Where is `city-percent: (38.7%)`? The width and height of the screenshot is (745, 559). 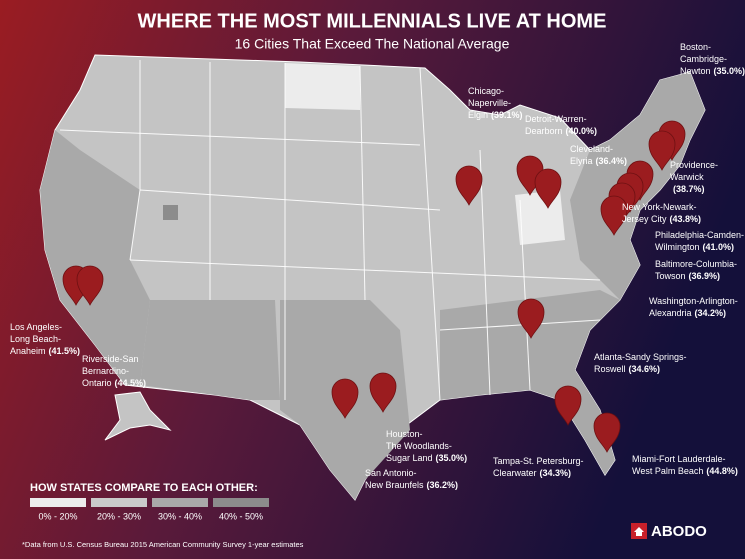
city-percent: (38.7%) is located at coordinates (689, 189).